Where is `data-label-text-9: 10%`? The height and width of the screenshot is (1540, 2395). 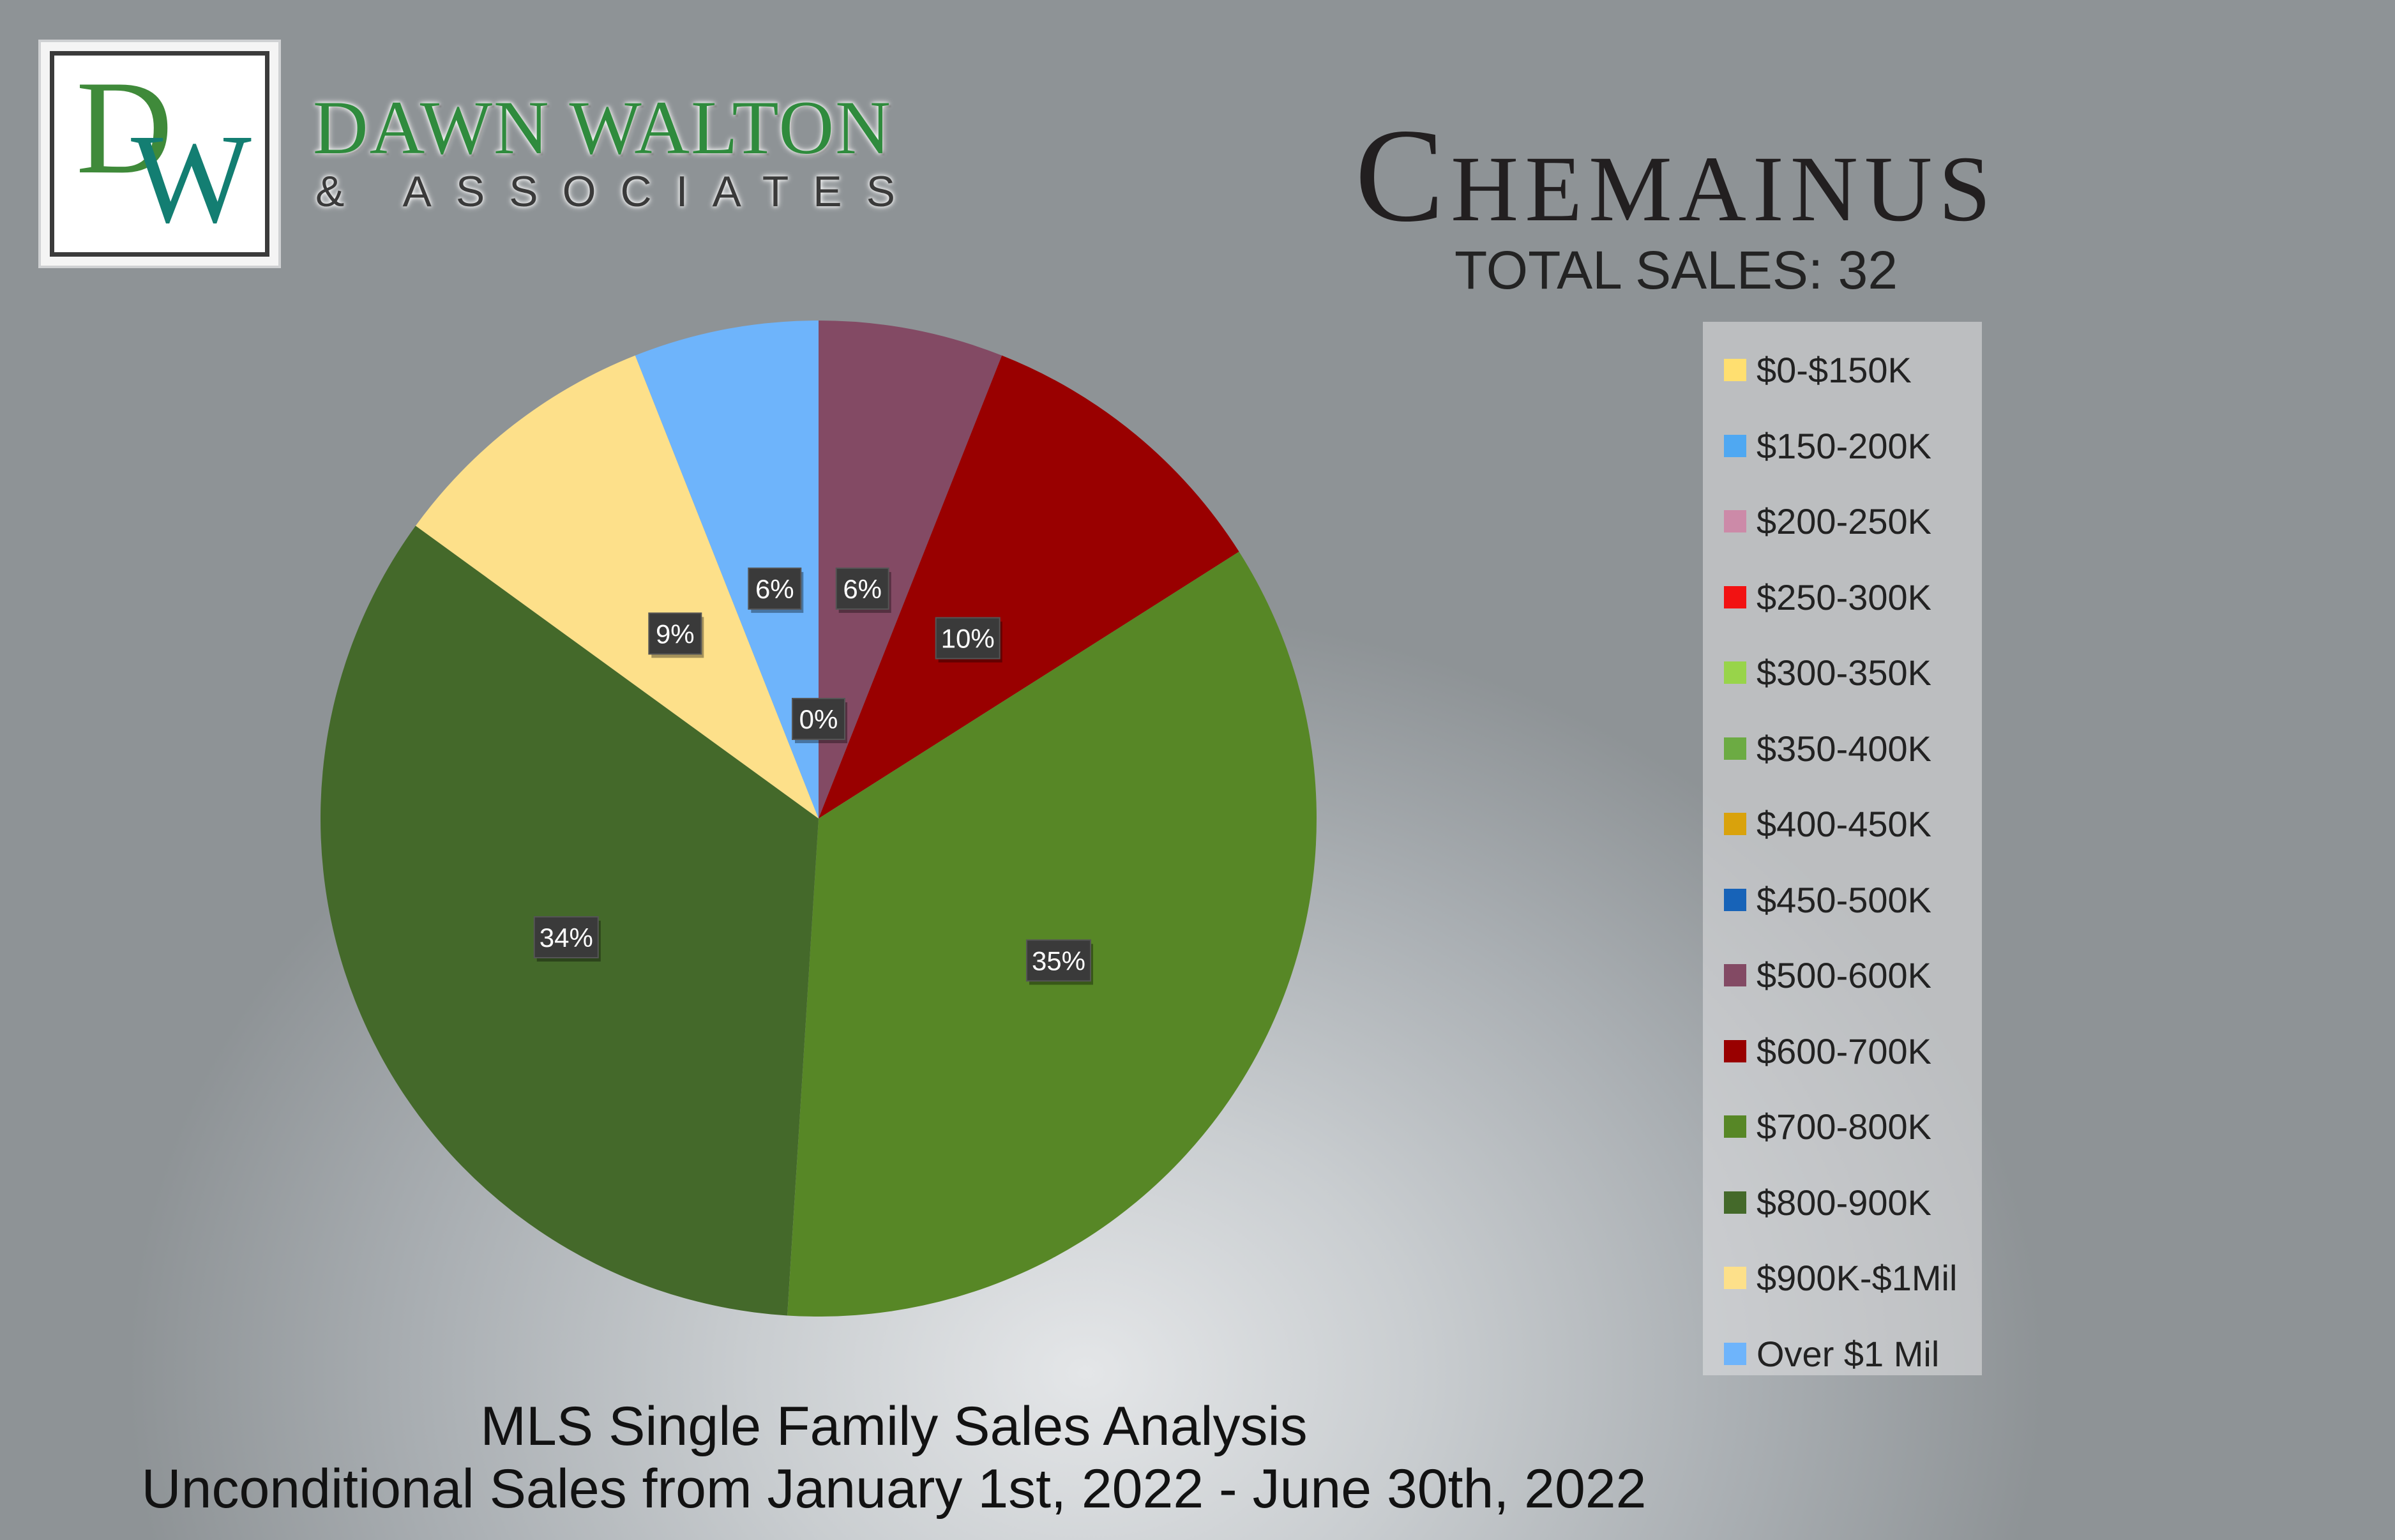 data-label-text-9: 10% is located at coordinates (968, 639).